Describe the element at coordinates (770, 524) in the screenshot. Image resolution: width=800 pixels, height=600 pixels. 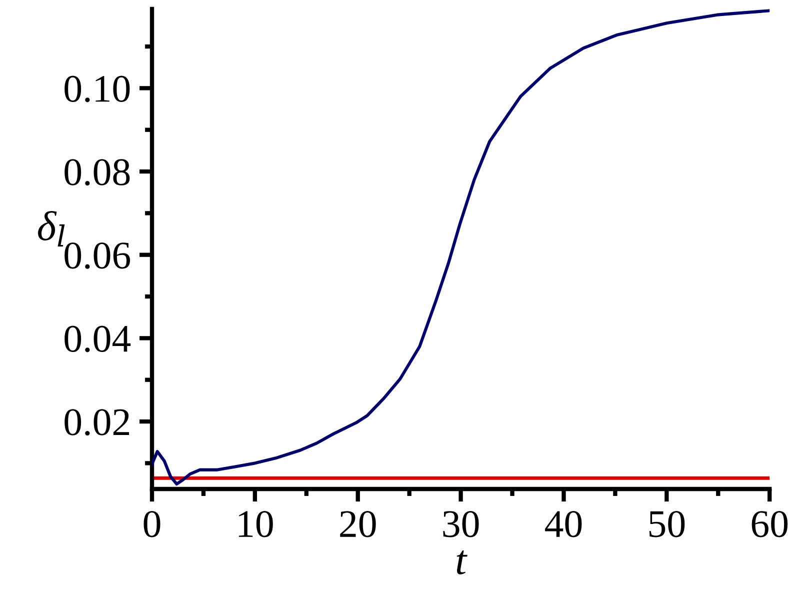
I see `x-tick-label: 60` at that location.